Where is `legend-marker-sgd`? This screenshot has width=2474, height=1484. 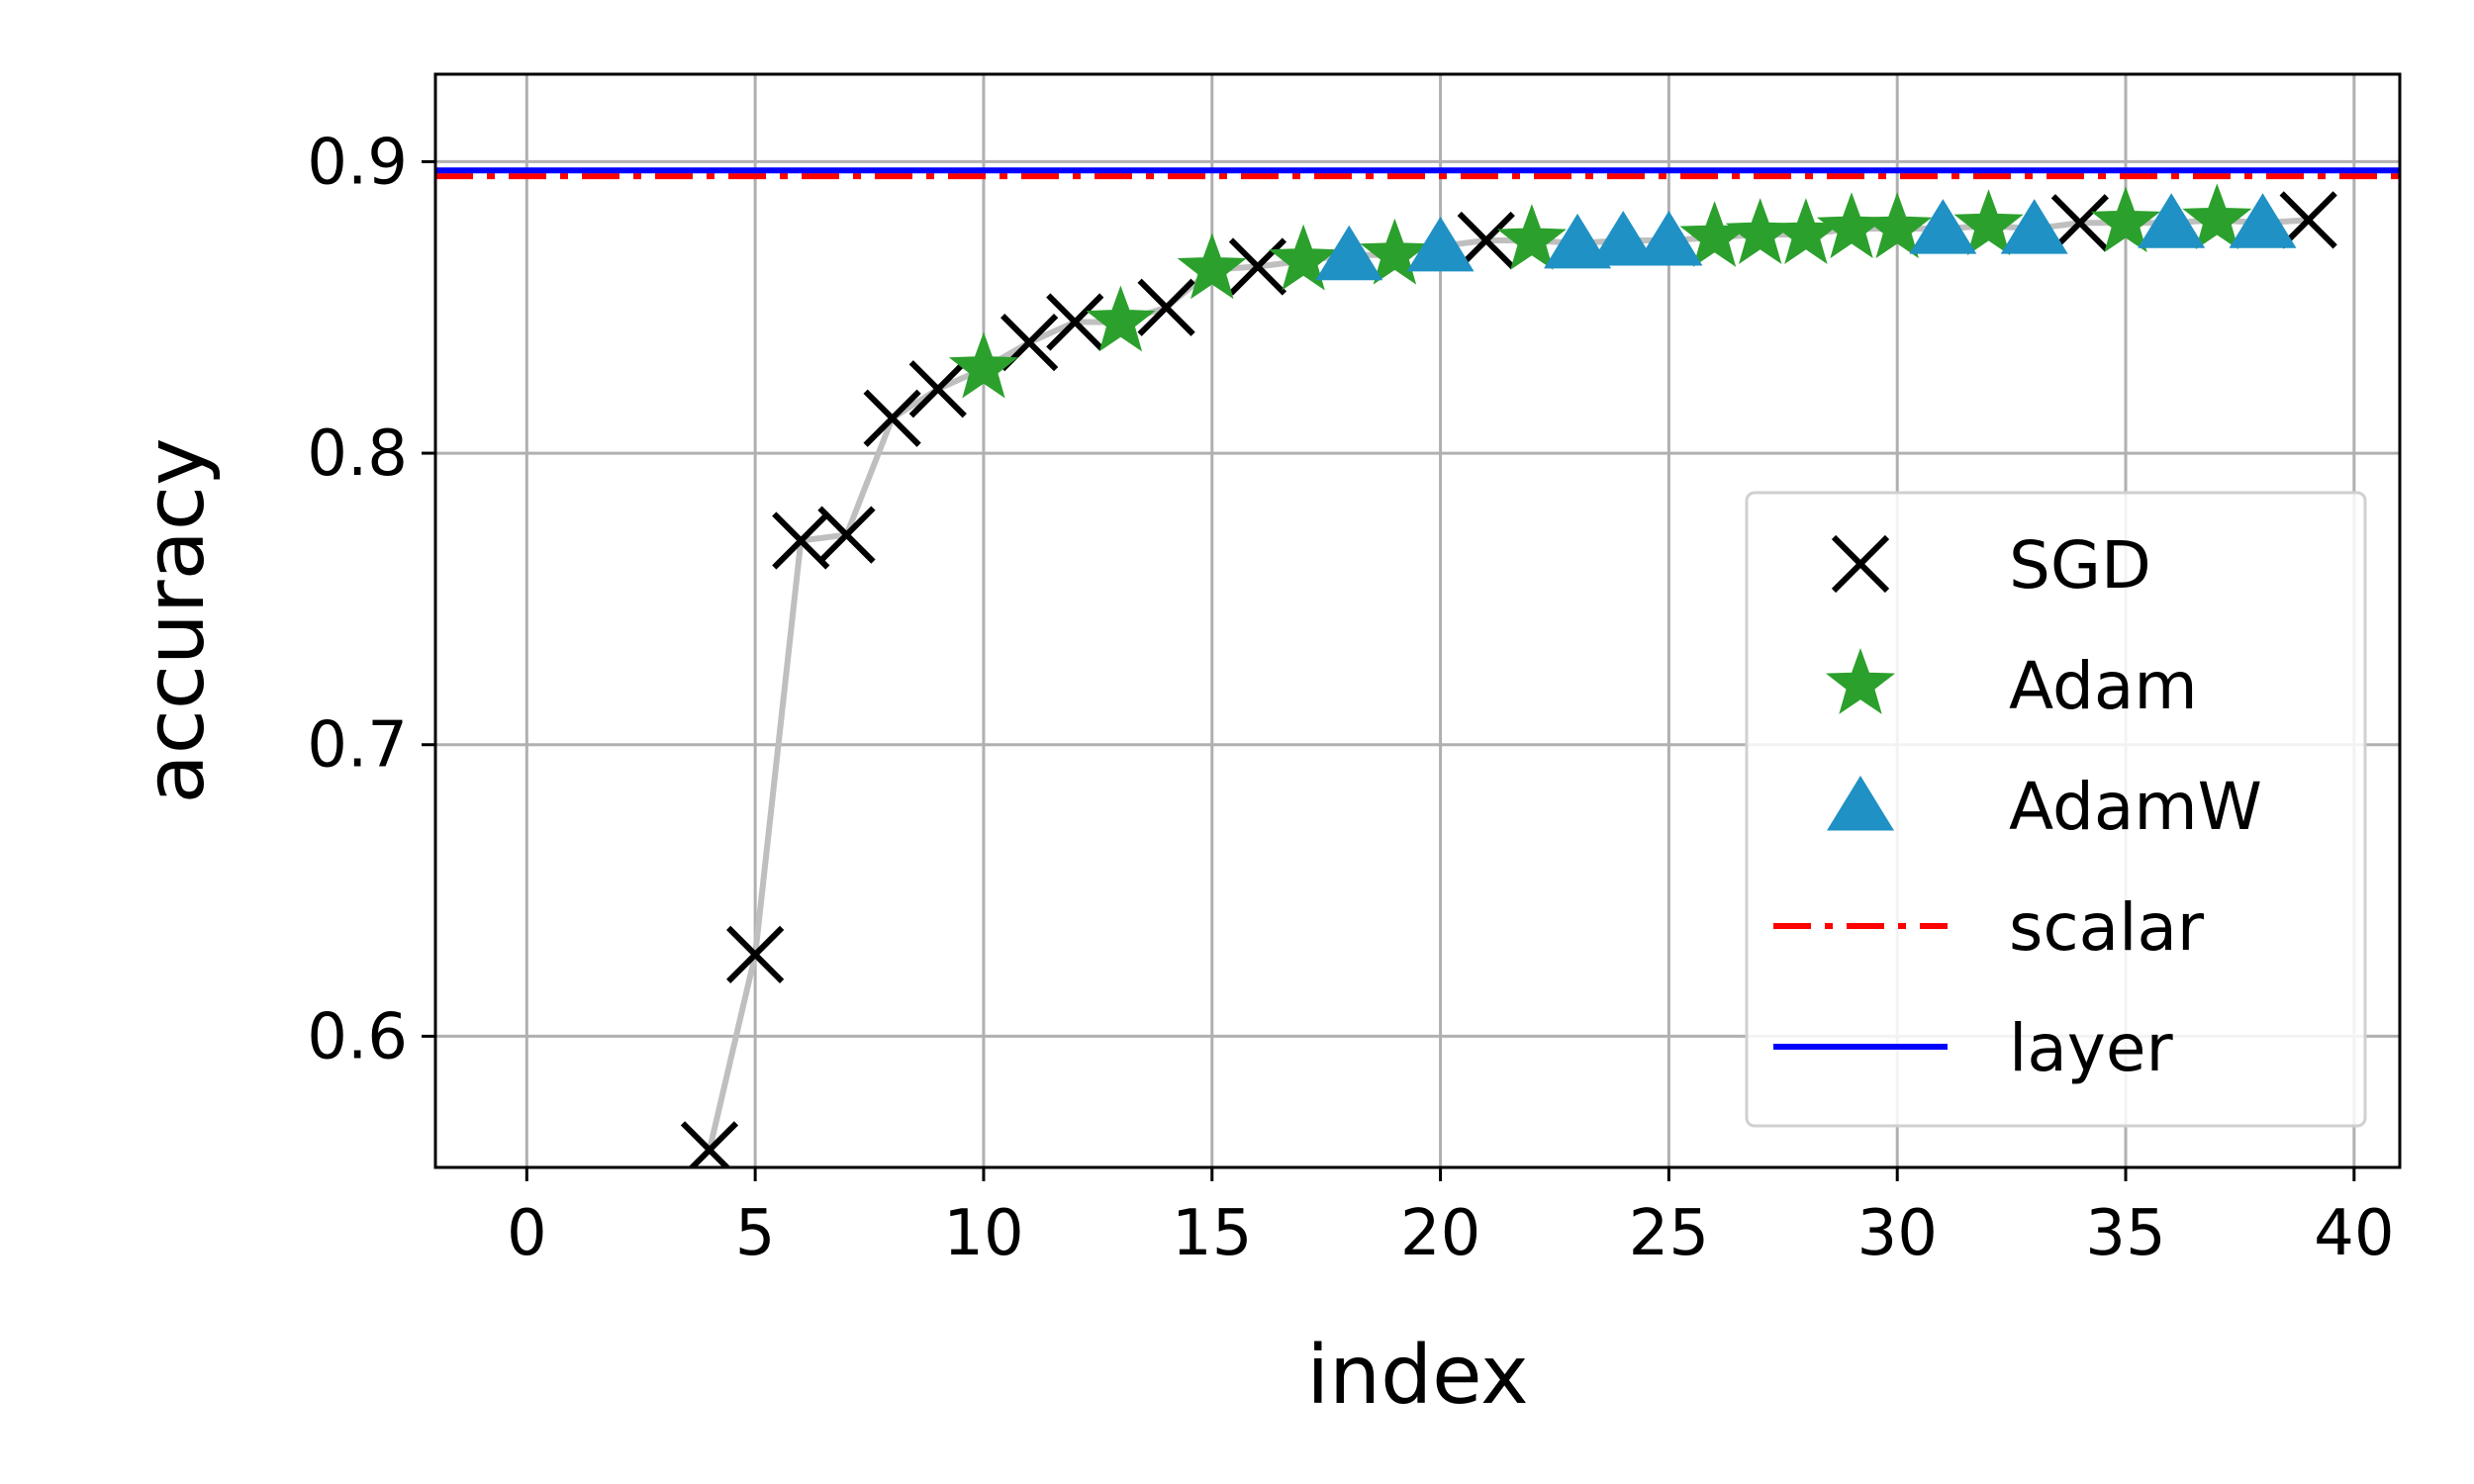
legend-marker-sgd is located at coordinates (1861, 564).